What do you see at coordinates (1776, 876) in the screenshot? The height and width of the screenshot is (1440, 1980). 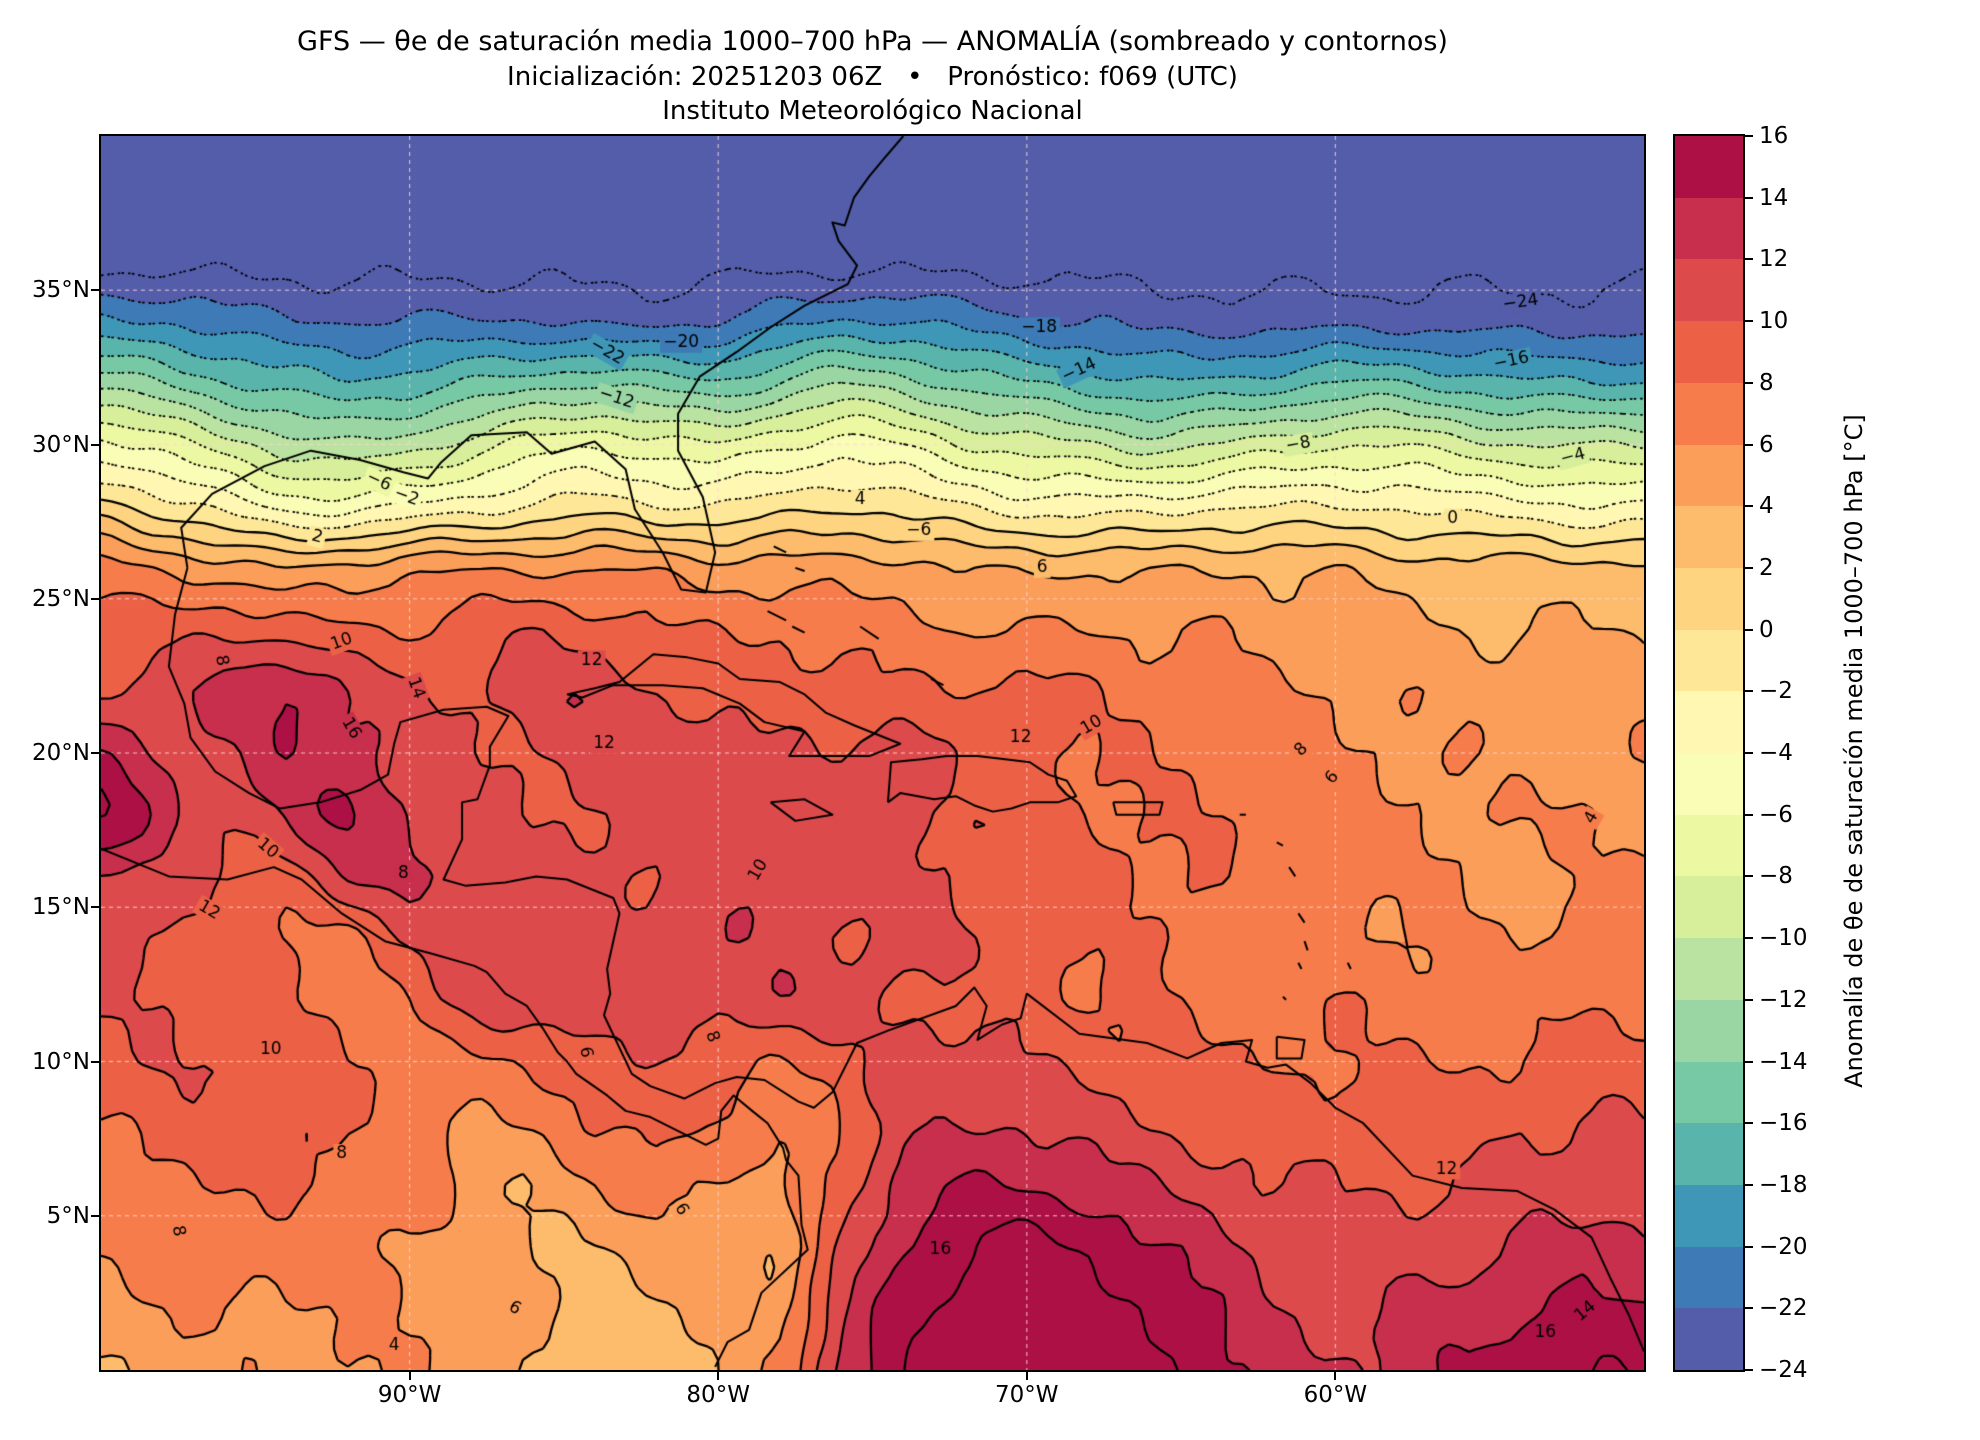 I see `colorbar-tick-label: −8` at bounding box center [1776, 876].